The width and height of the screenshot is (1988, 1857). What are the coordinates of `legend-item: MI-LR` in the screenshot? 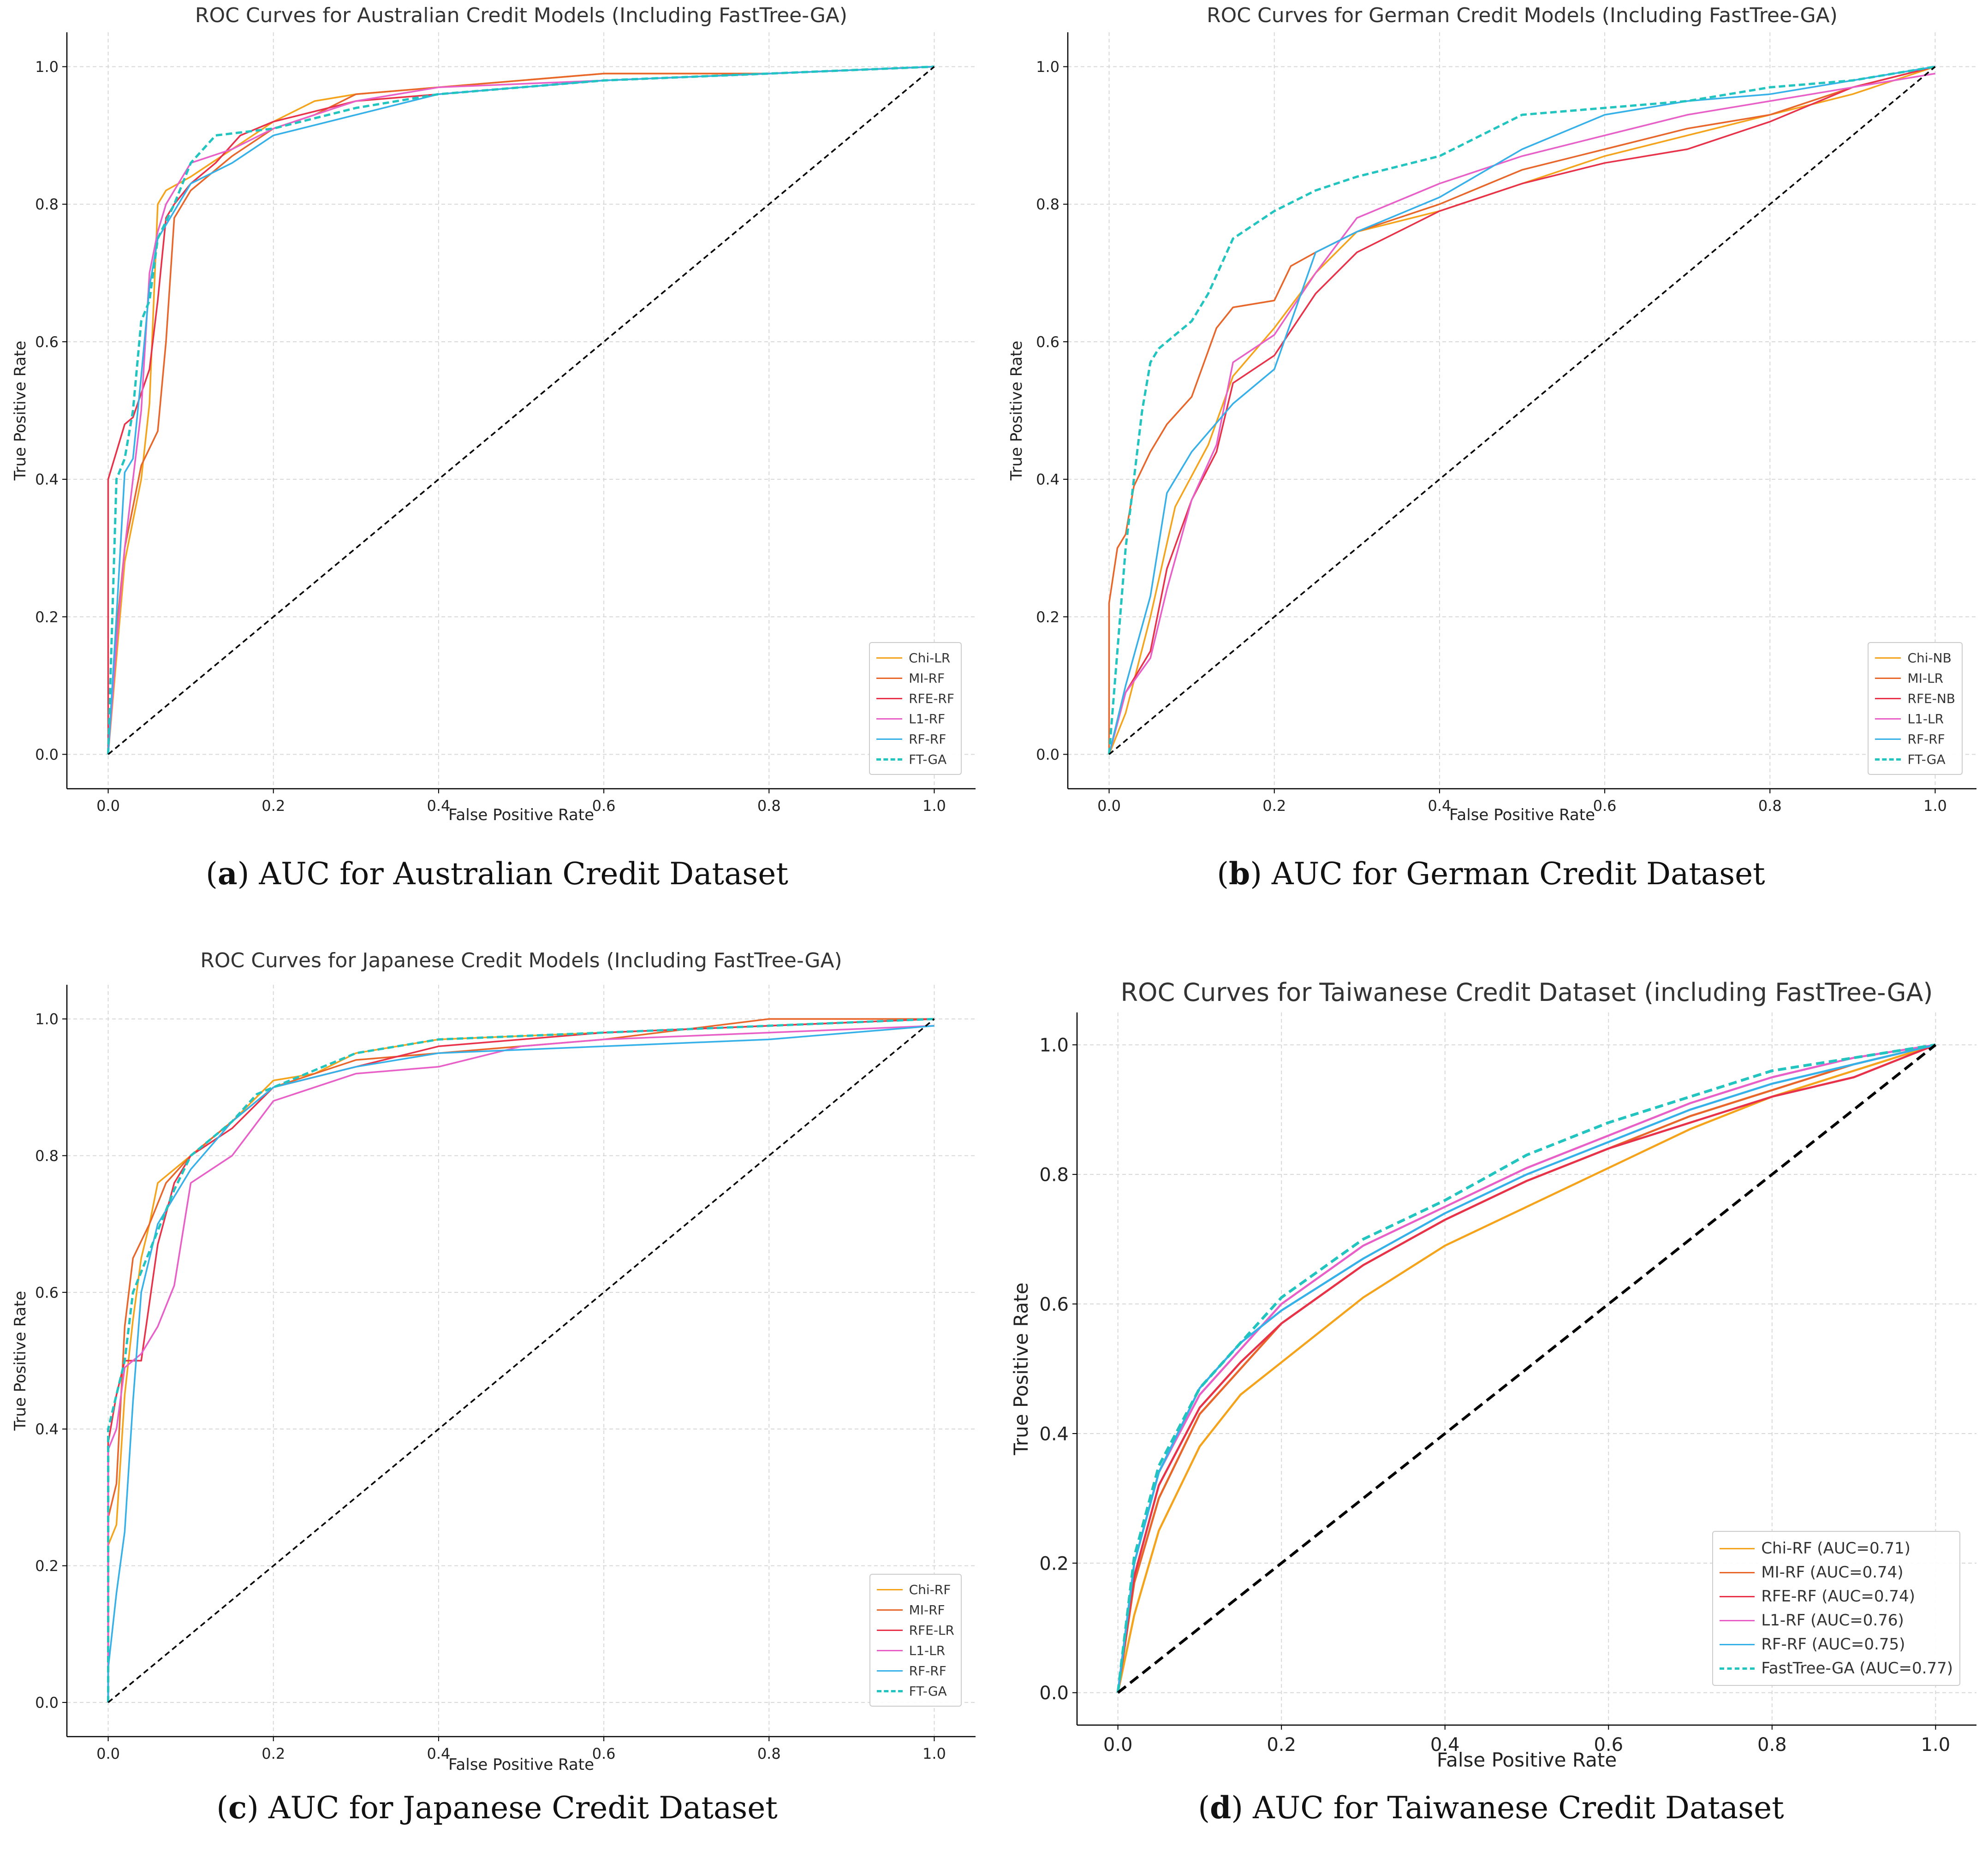 It's located at (1915, 678).